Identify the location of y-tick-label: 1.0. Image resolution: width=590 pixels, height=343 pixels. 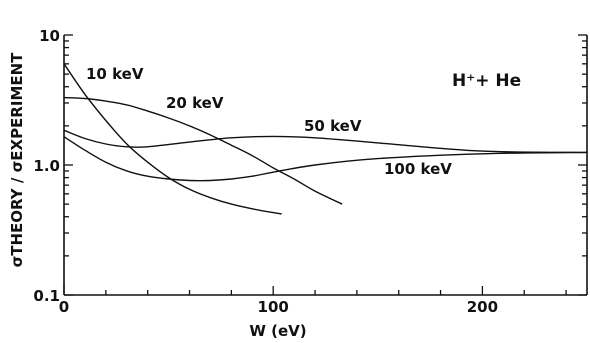
(46, 166).